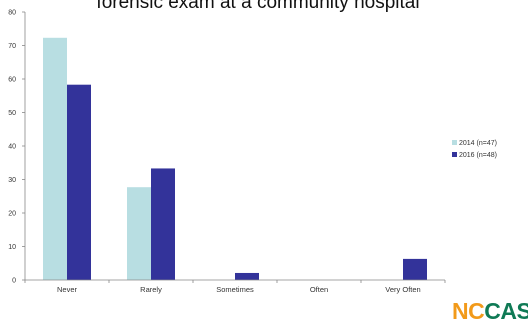 The image size is (528, 332). What do you see at coordinates (12, 214) in the screenshot?
I see `y-tick-label: 20` at bounding box center [12, 214].